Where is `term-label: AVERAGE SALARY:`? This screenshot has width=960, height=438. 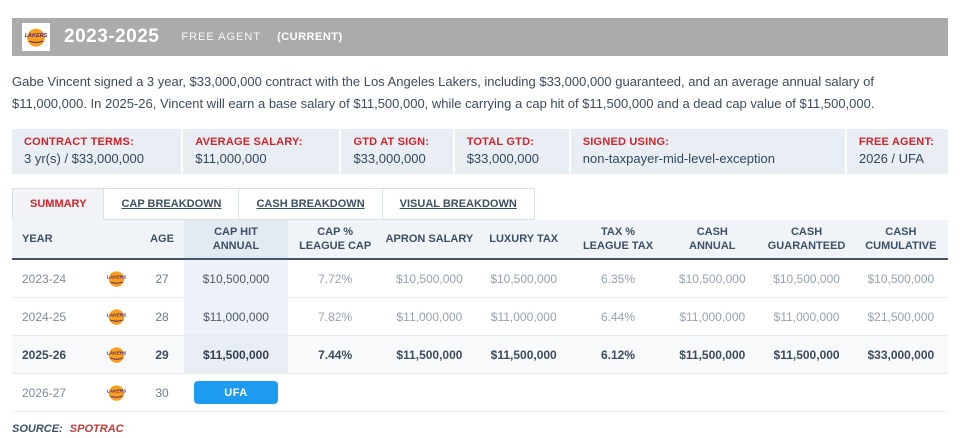 term-label: AVERAGE SALARY: is located at coordinates (249, 142).